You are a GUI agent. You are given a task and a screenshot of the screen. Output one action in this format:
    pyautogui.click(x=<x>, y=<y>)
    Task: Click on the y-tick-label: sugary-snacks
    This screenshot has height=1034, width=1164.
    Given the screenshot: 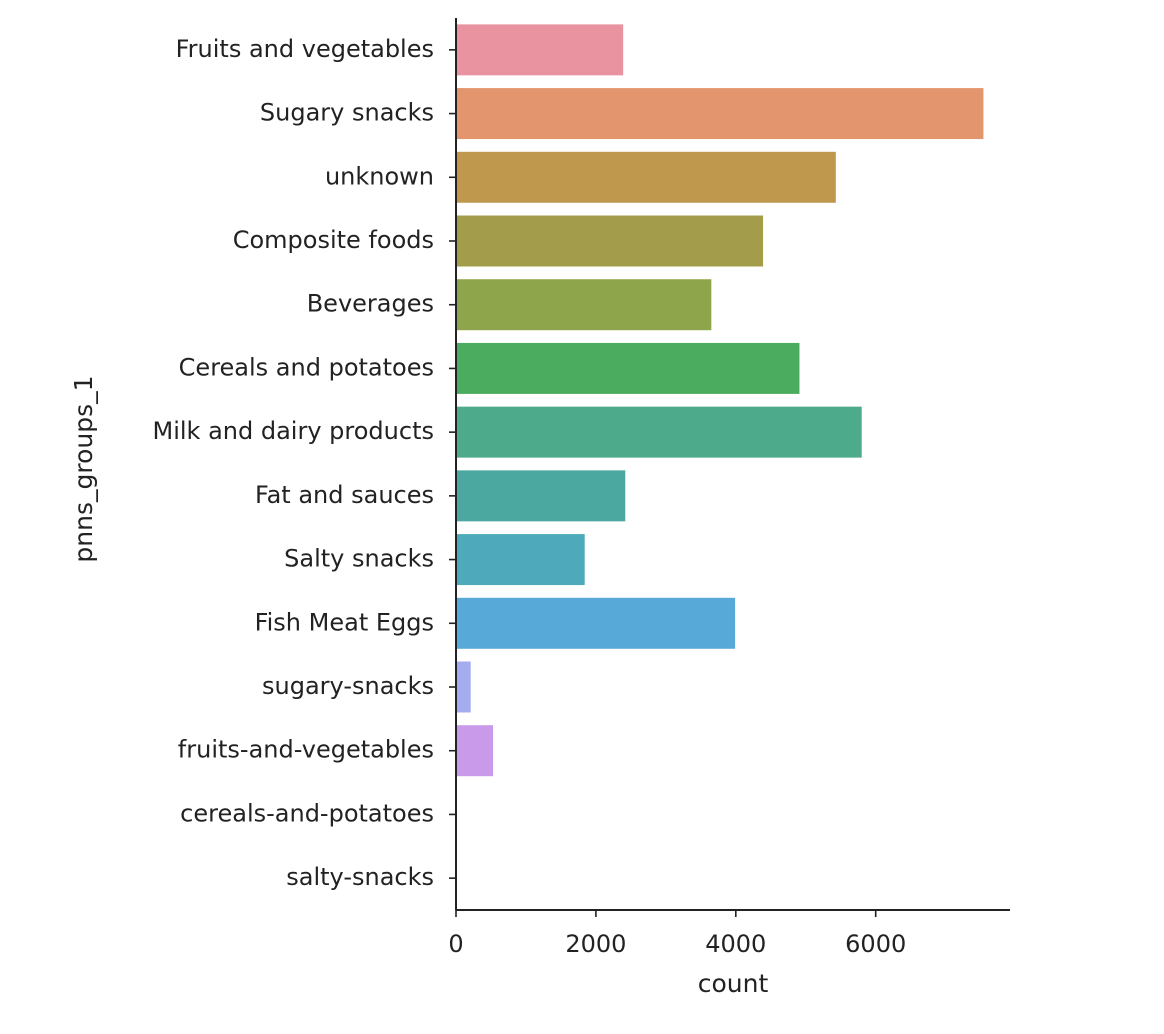 What is the action you would take?
    pyautogui.click(x=348, y=686)
    